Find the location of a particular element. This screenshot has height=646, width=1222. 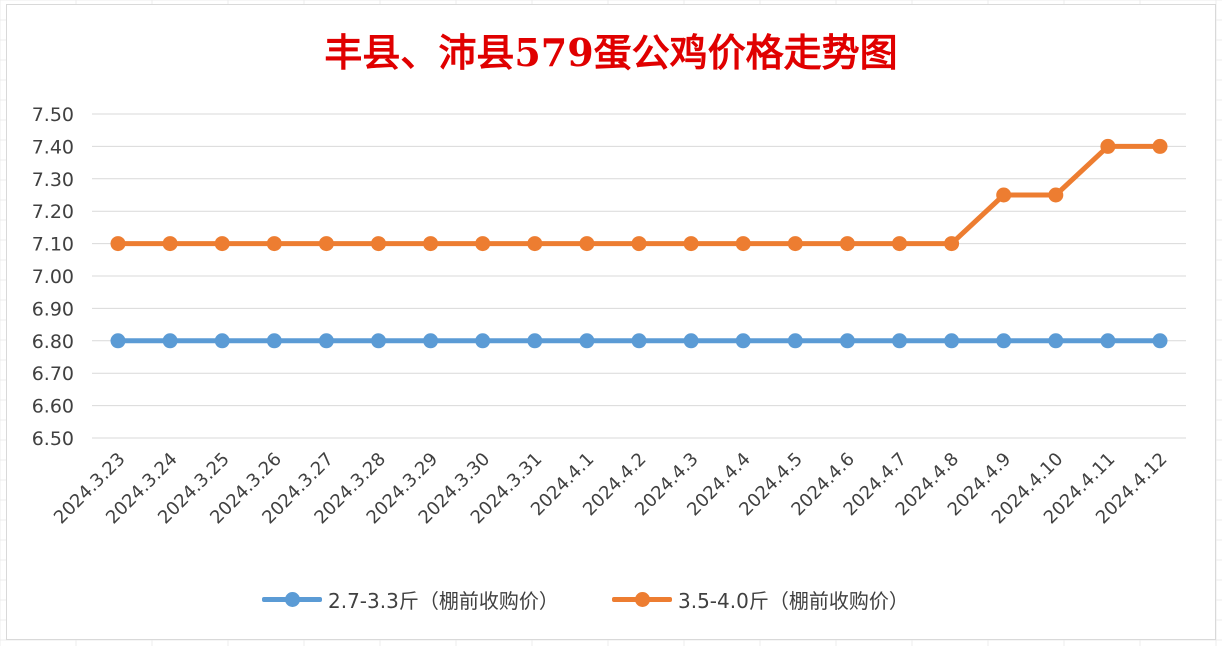

legend-label-series-2: 3.5-4.0斤（棚前收购价） is located at coordinates (793, 600).